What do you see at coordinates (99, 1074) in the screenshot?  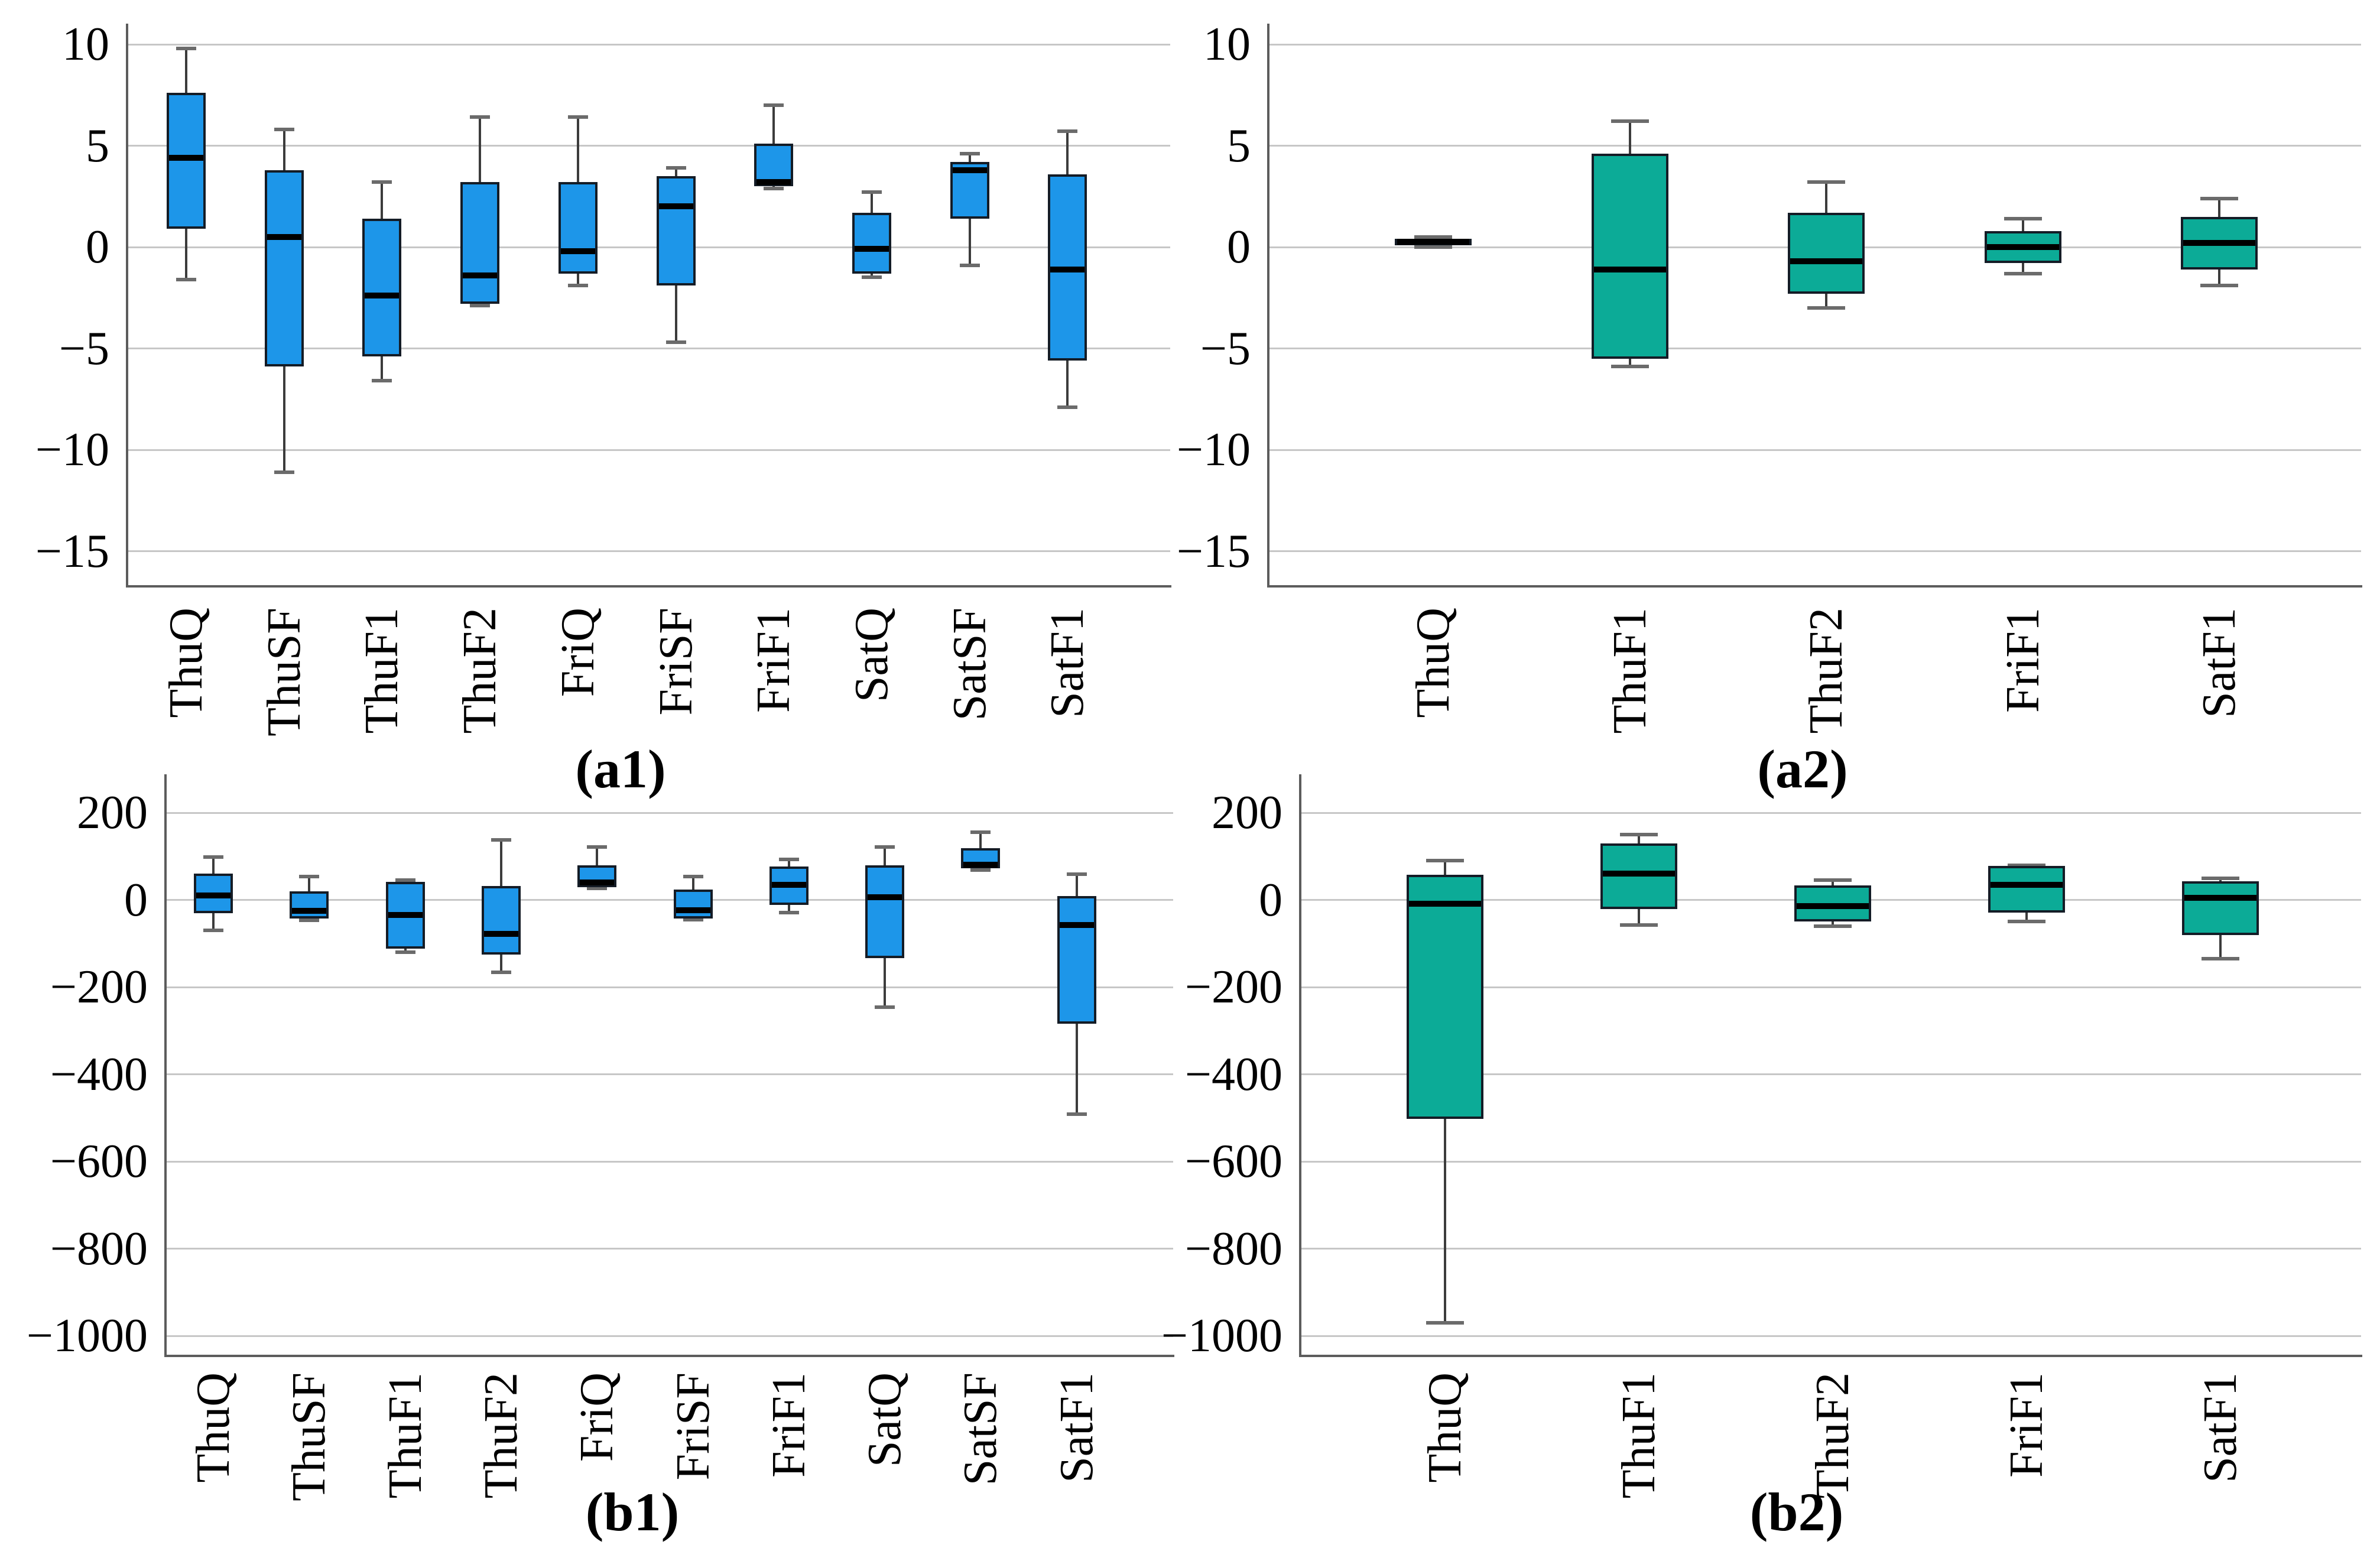 I see `y-tick-label: −400` at bounding box center [99, 1074].